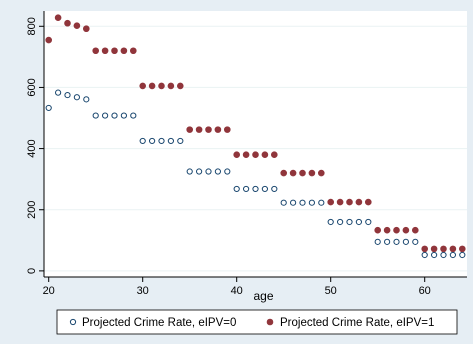 This screenshot has width=473, height=344. What do you see at coordinates (237, 291) in the screenshot?
I see `x-tick-label: 40` at bounding box center [237, 291].